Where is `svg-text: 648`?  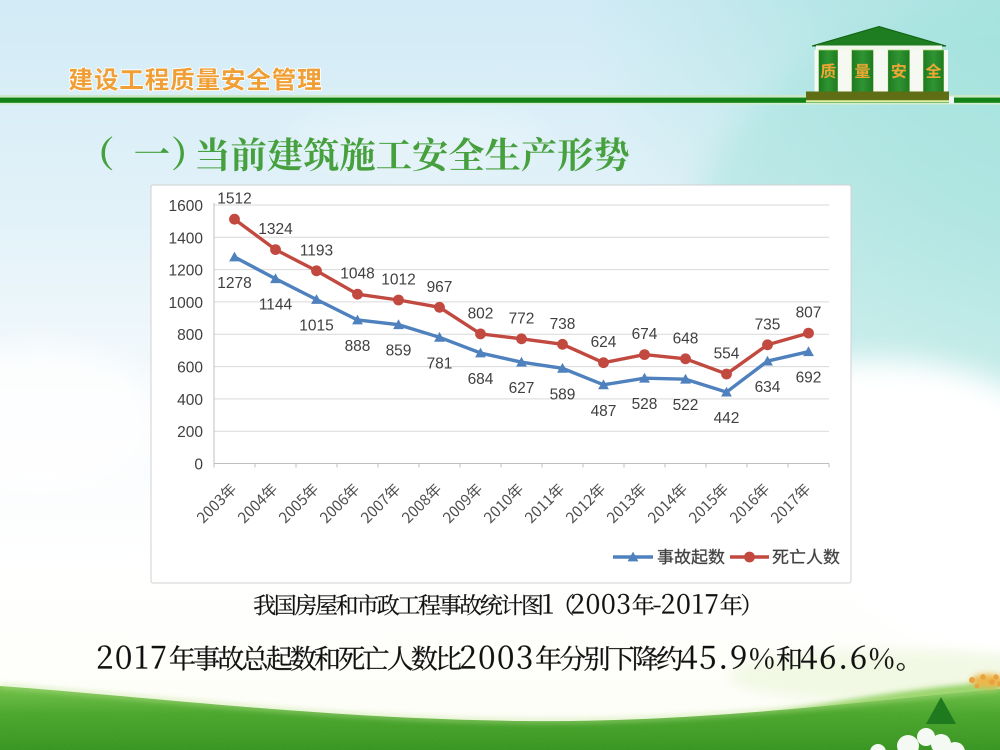
svg-text: 648 is located at coordinates (686, 338).